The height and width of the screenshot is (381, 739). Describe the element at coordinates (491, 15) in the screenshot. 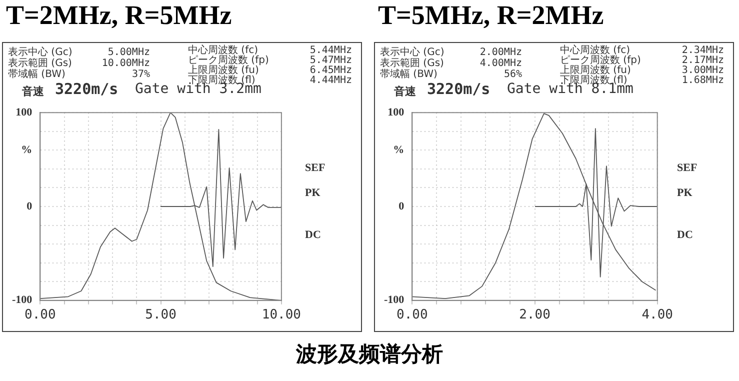

I see `chart-title: T=5MHz, R=2MHz` at that location.